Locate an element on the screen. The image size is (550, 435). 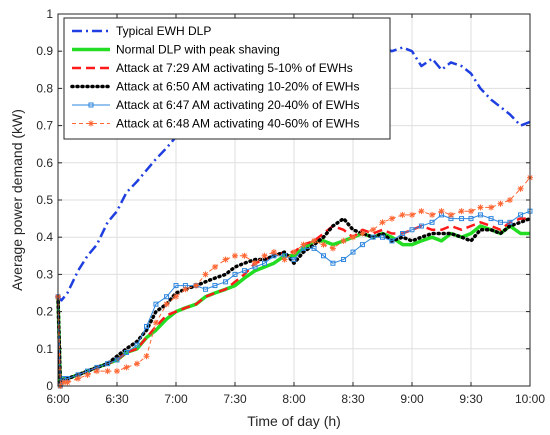
x-tick-label: 8:30 is located at coordinates (353, 399).